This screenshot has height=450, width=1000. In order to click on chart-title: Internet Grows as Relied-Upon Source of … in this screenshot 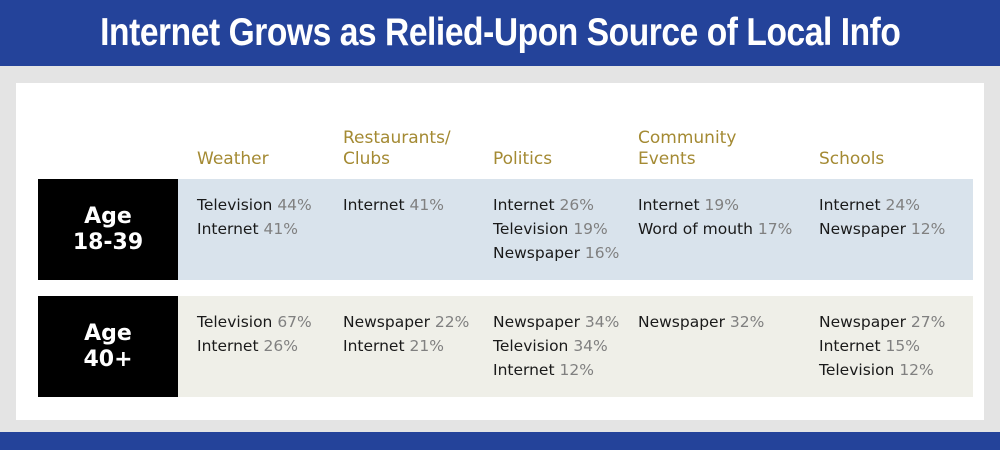, I will do `click(500, 32)`.